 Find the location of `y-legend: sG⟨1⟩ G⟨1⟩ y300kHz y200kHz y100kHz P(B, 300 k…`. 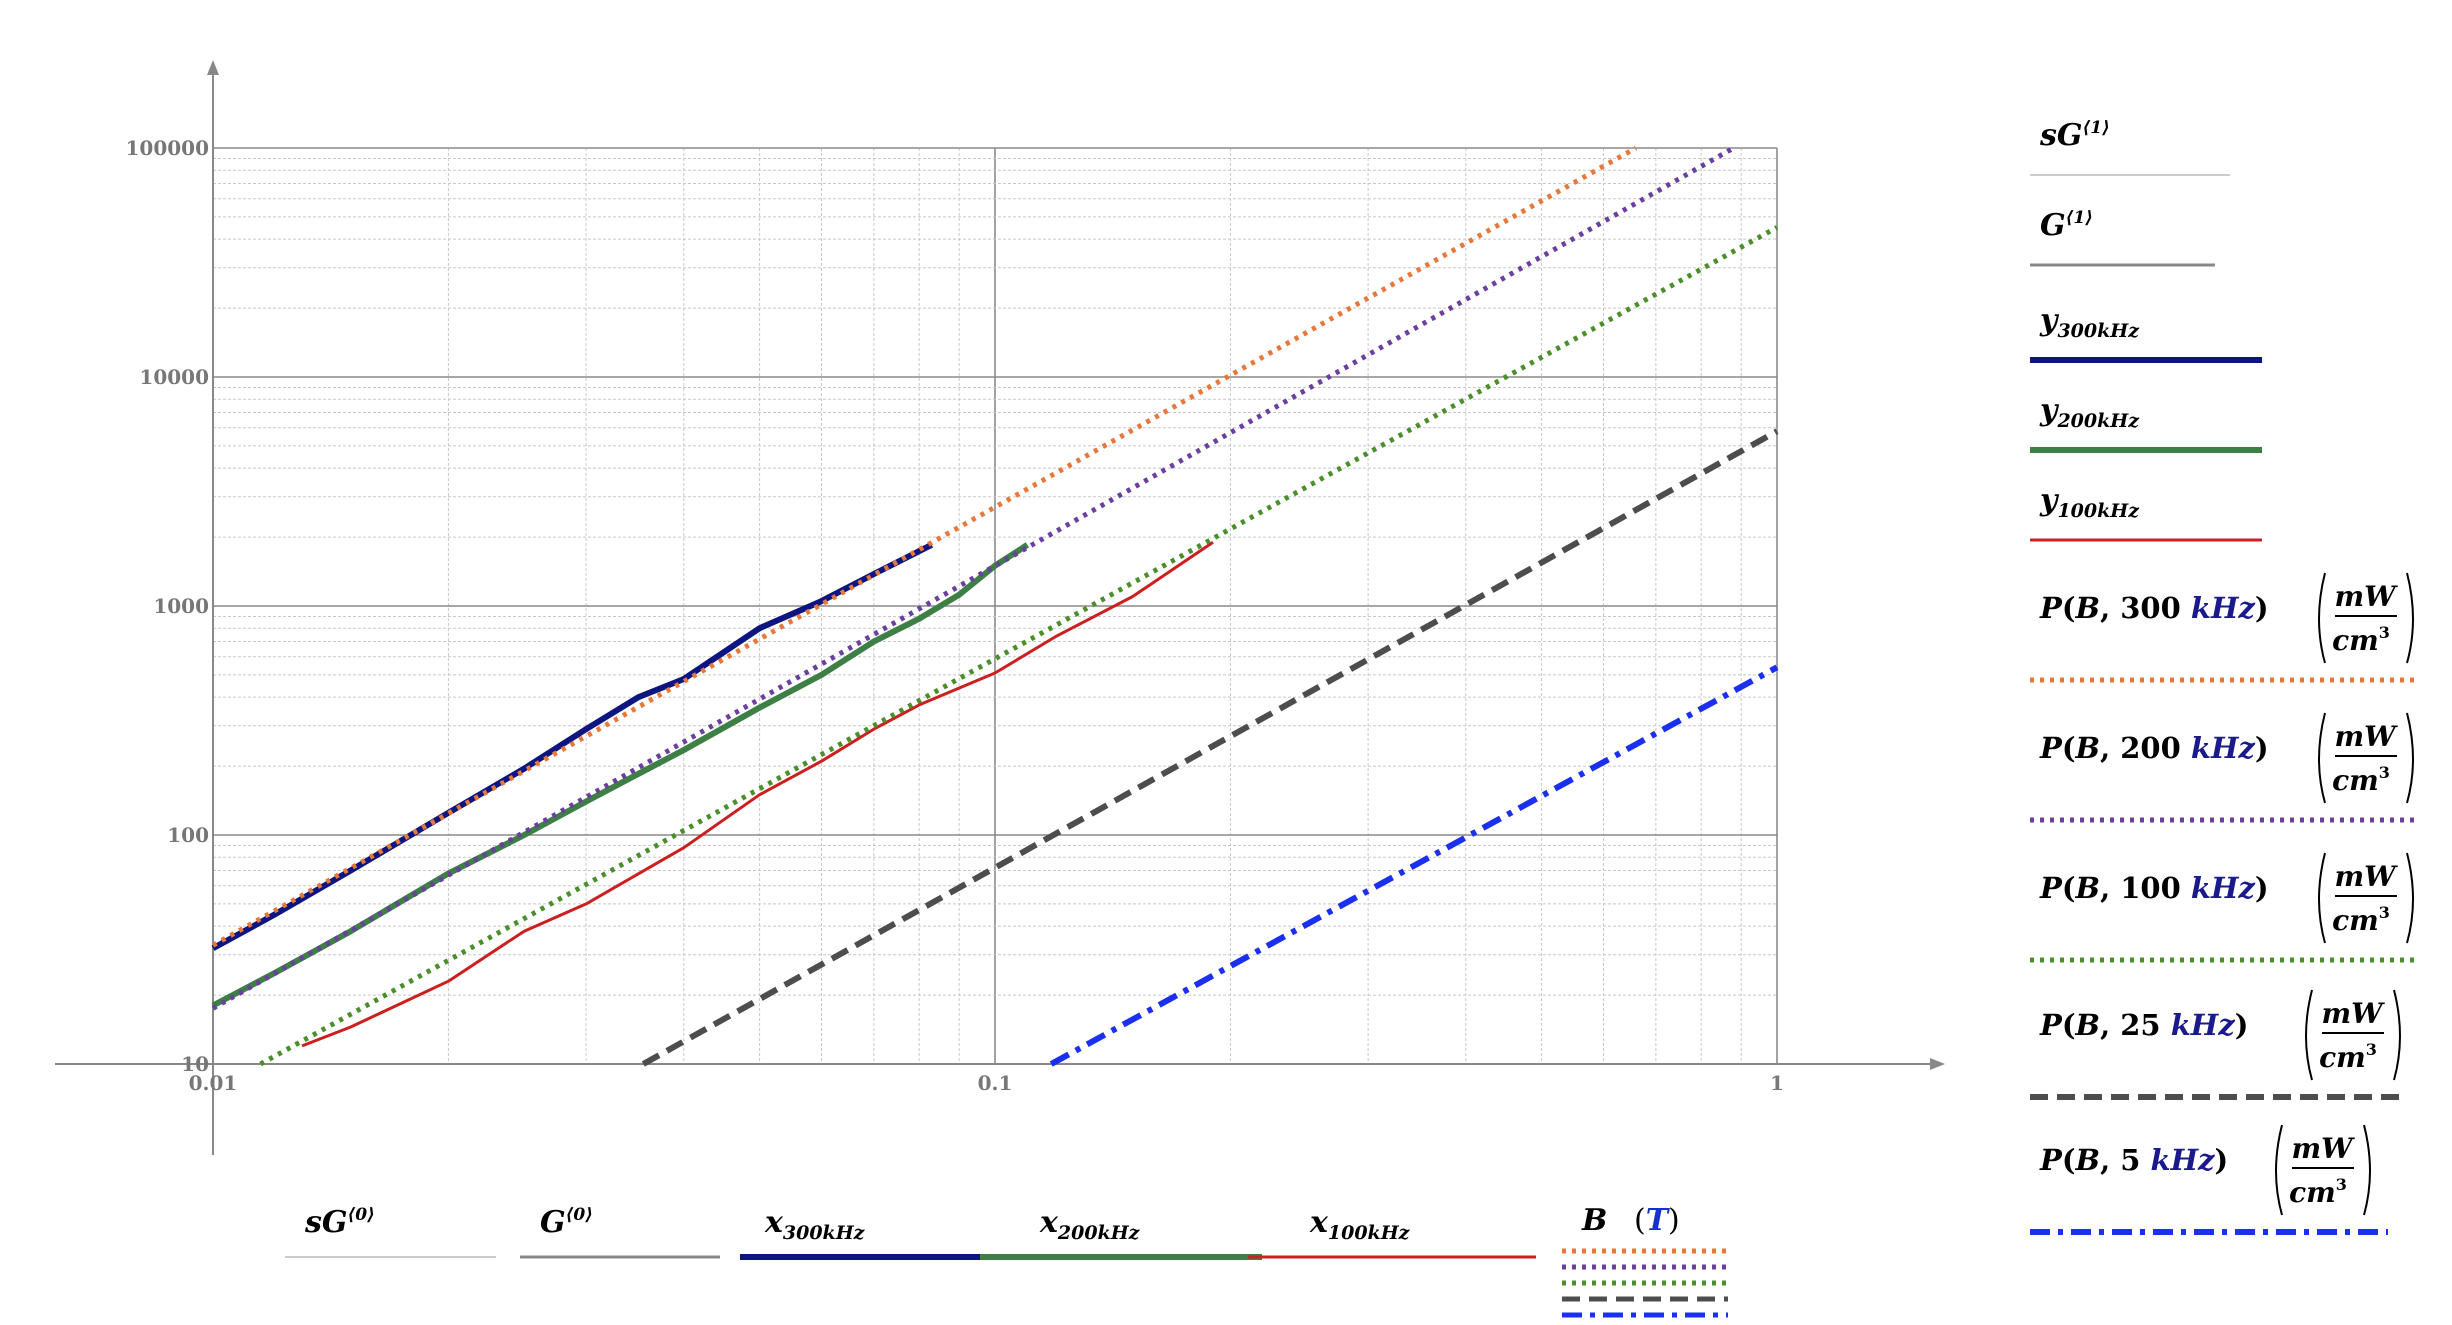

y-legend: sG⟨1⟩ G⟨1⟩ y300kHz y200kHz y100kHz P(B, 300 k… is located at coordinates (2224, 676).